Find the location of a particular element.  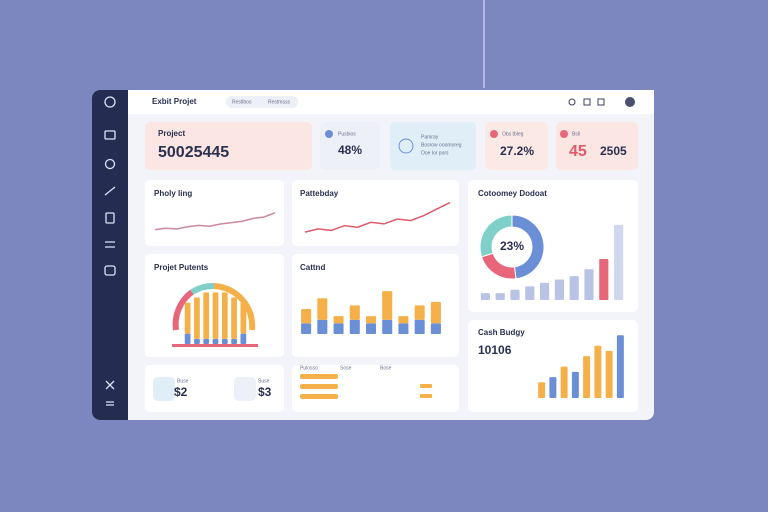

card-title: Cattnd is located at coordinates (312, 267).